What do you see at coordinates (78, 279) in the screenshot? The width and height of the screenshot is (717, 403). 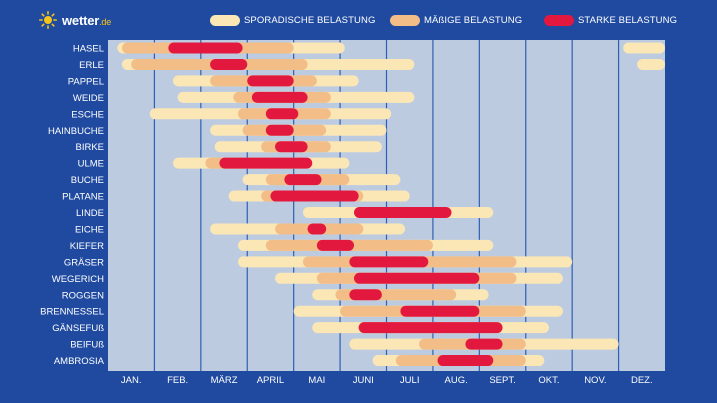 I see `plant-label: WEGERICH` at bounding box center [78, 279].